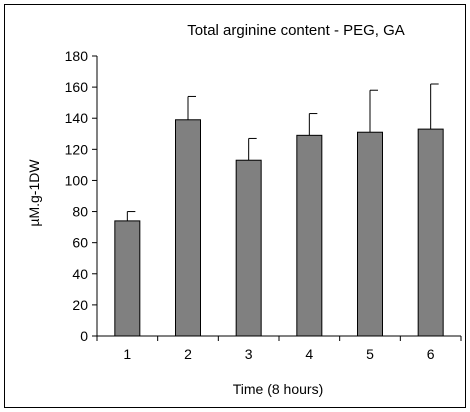  What do you see at coordinates (80, 243) in the screenshot?
I see `y-tick-label: 60` at bounding box center [80, 243].